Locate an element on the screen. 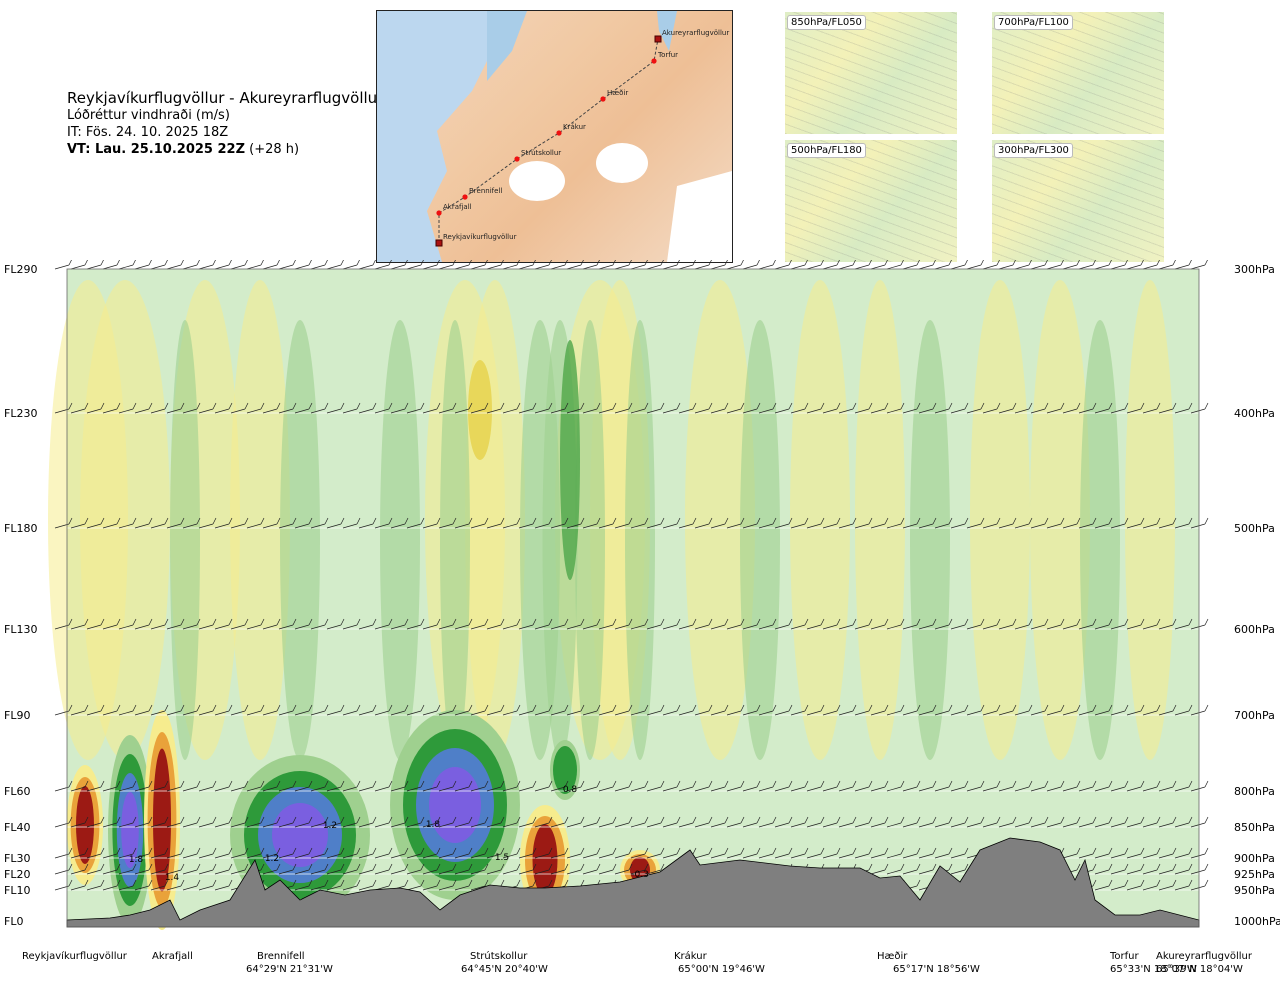  level-label-right: 1000hPa is located at coordinates (1257, 921).